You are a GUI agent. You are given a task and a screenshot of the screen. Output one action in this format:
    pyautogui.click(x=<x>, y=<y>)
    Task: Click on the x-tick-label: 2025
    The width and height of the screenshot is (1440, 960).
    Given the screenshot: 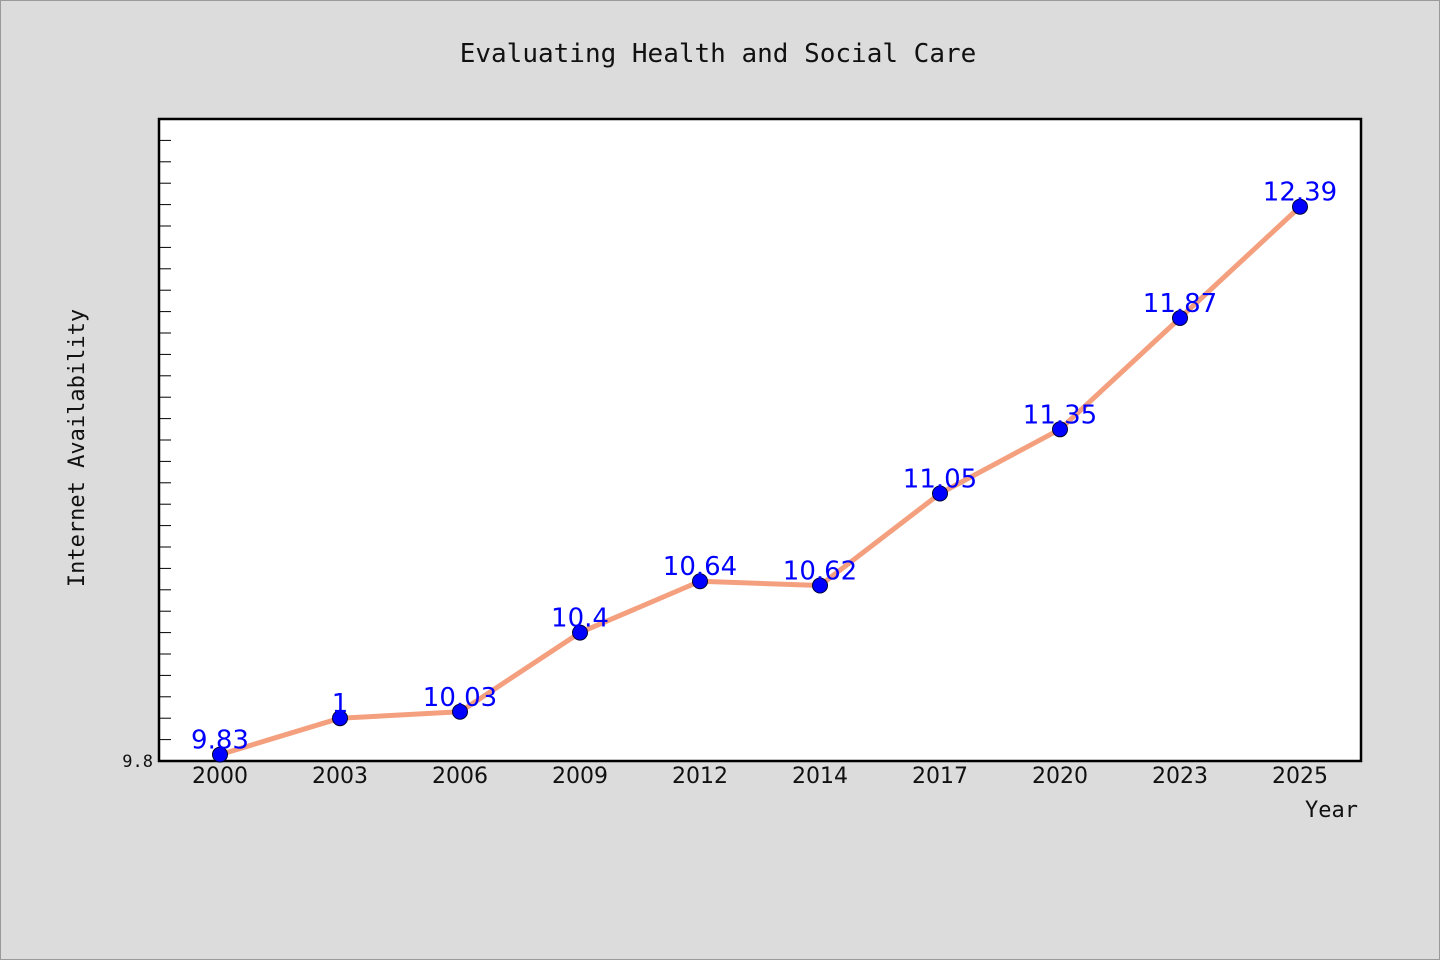 What is the action you would take?
    pyautogui.click(x=1300, y=776)
    